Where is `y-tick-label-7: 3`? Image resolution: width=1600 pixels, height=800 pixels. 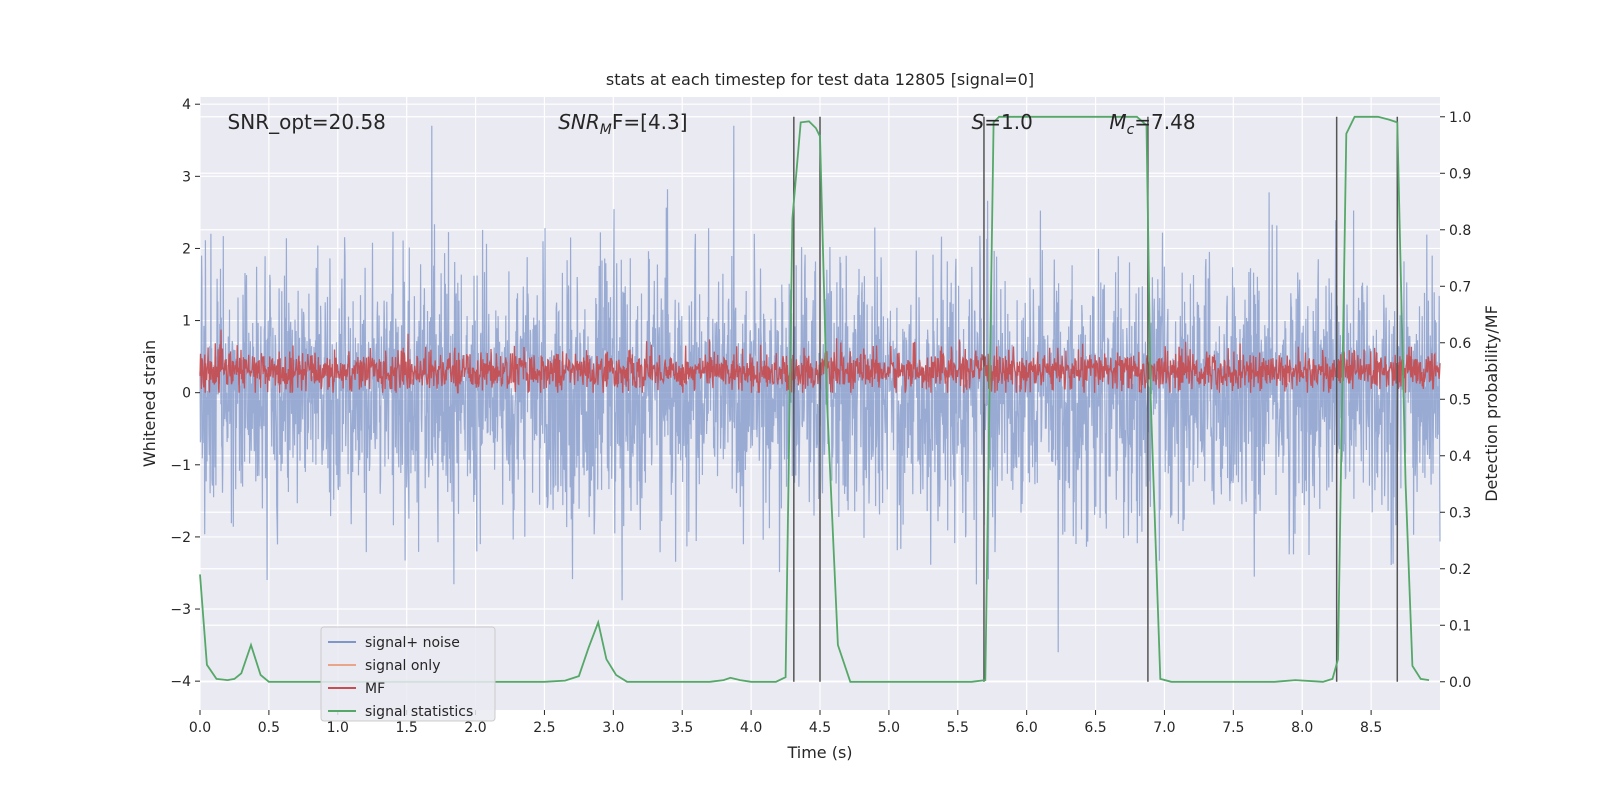
y-tick-label-7: 3 is located at coordinates (186, 177).